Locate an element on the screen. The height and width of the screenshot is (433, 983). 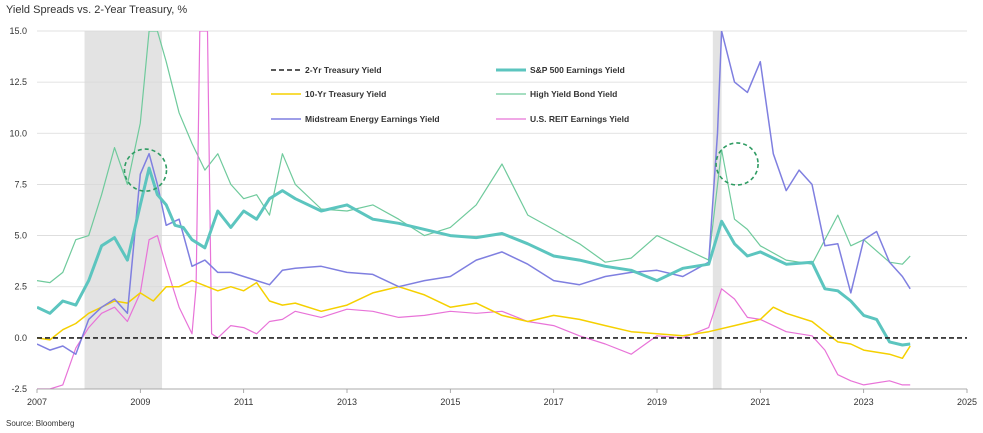
y-tick-label: 12.5 is located at coordinates (18, 82).